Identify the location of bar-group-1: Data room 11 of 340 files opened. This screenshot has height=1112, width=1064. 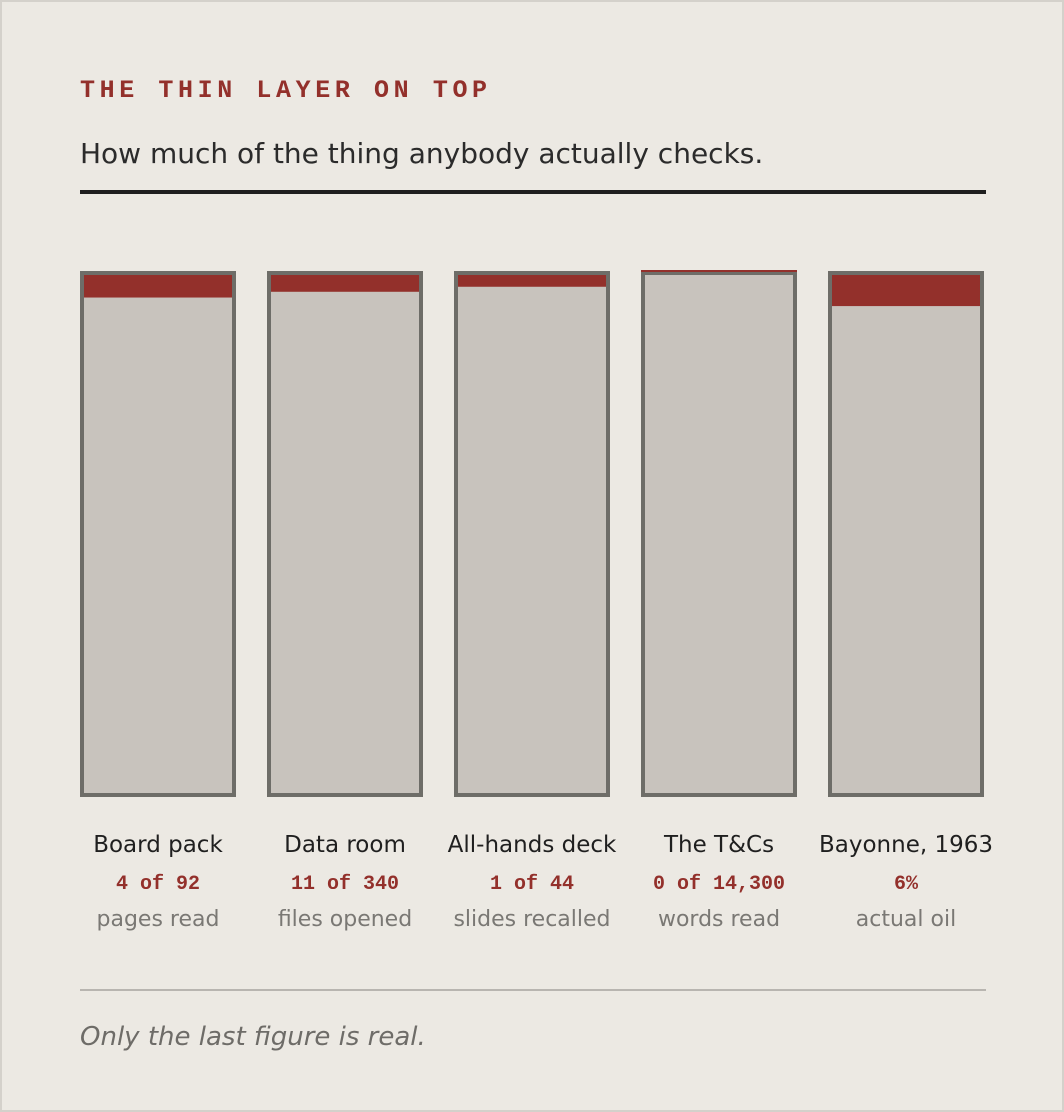
(345, 601).